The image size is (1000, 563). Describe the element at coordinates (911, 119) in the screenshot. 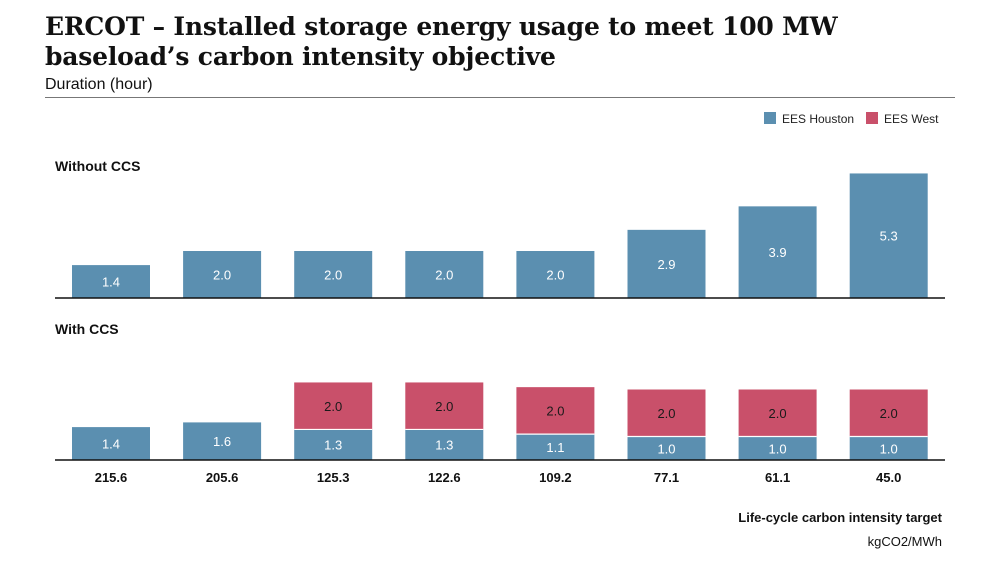

I see `legend-label-1: EES West` at that location.